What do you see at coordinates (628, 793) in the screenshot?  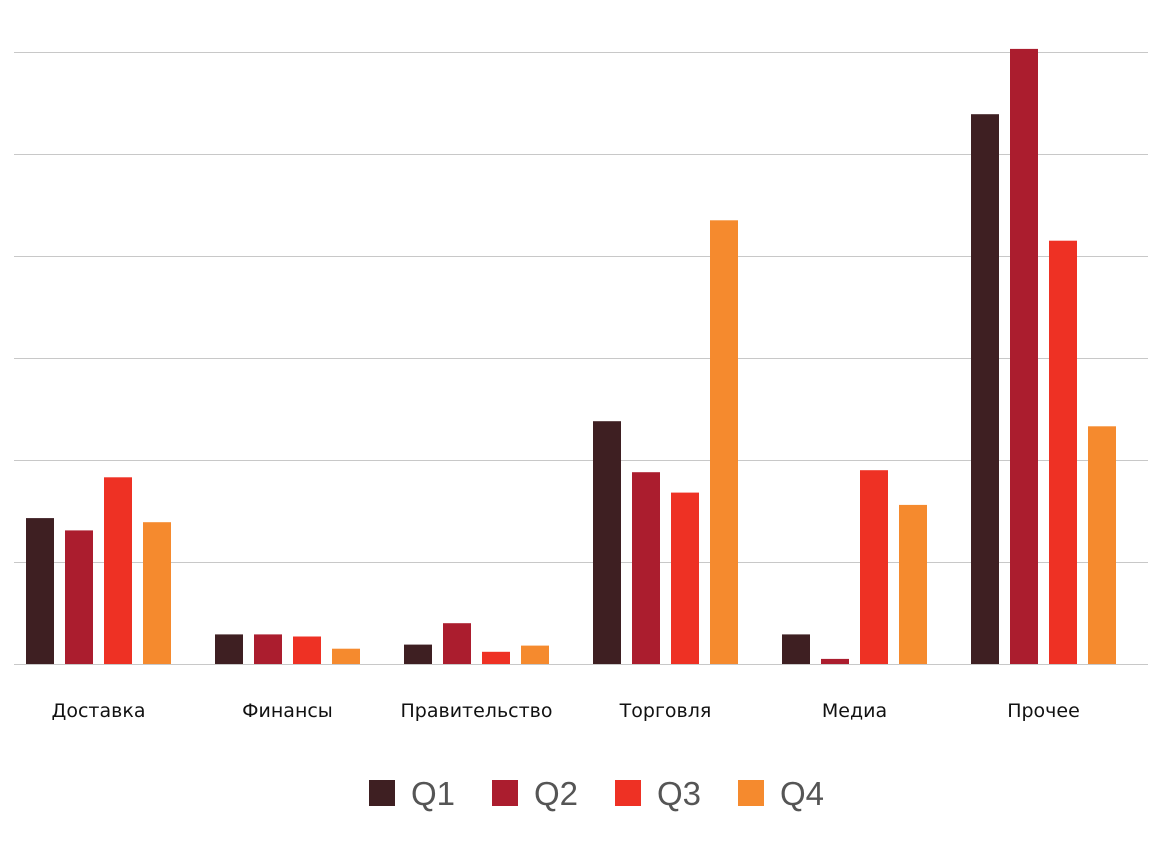 I see `legend-swatch-q3` at bounding box center [628, 793].